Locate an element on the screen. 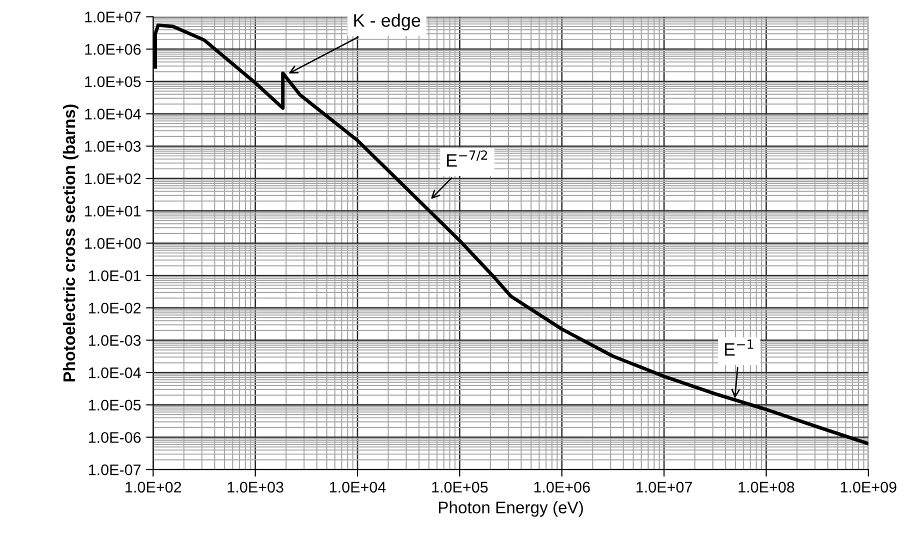 The height and width of the screenshot is (559, 917). x-tick-label: 1.0E+04 is located at coordinates (358, 487).